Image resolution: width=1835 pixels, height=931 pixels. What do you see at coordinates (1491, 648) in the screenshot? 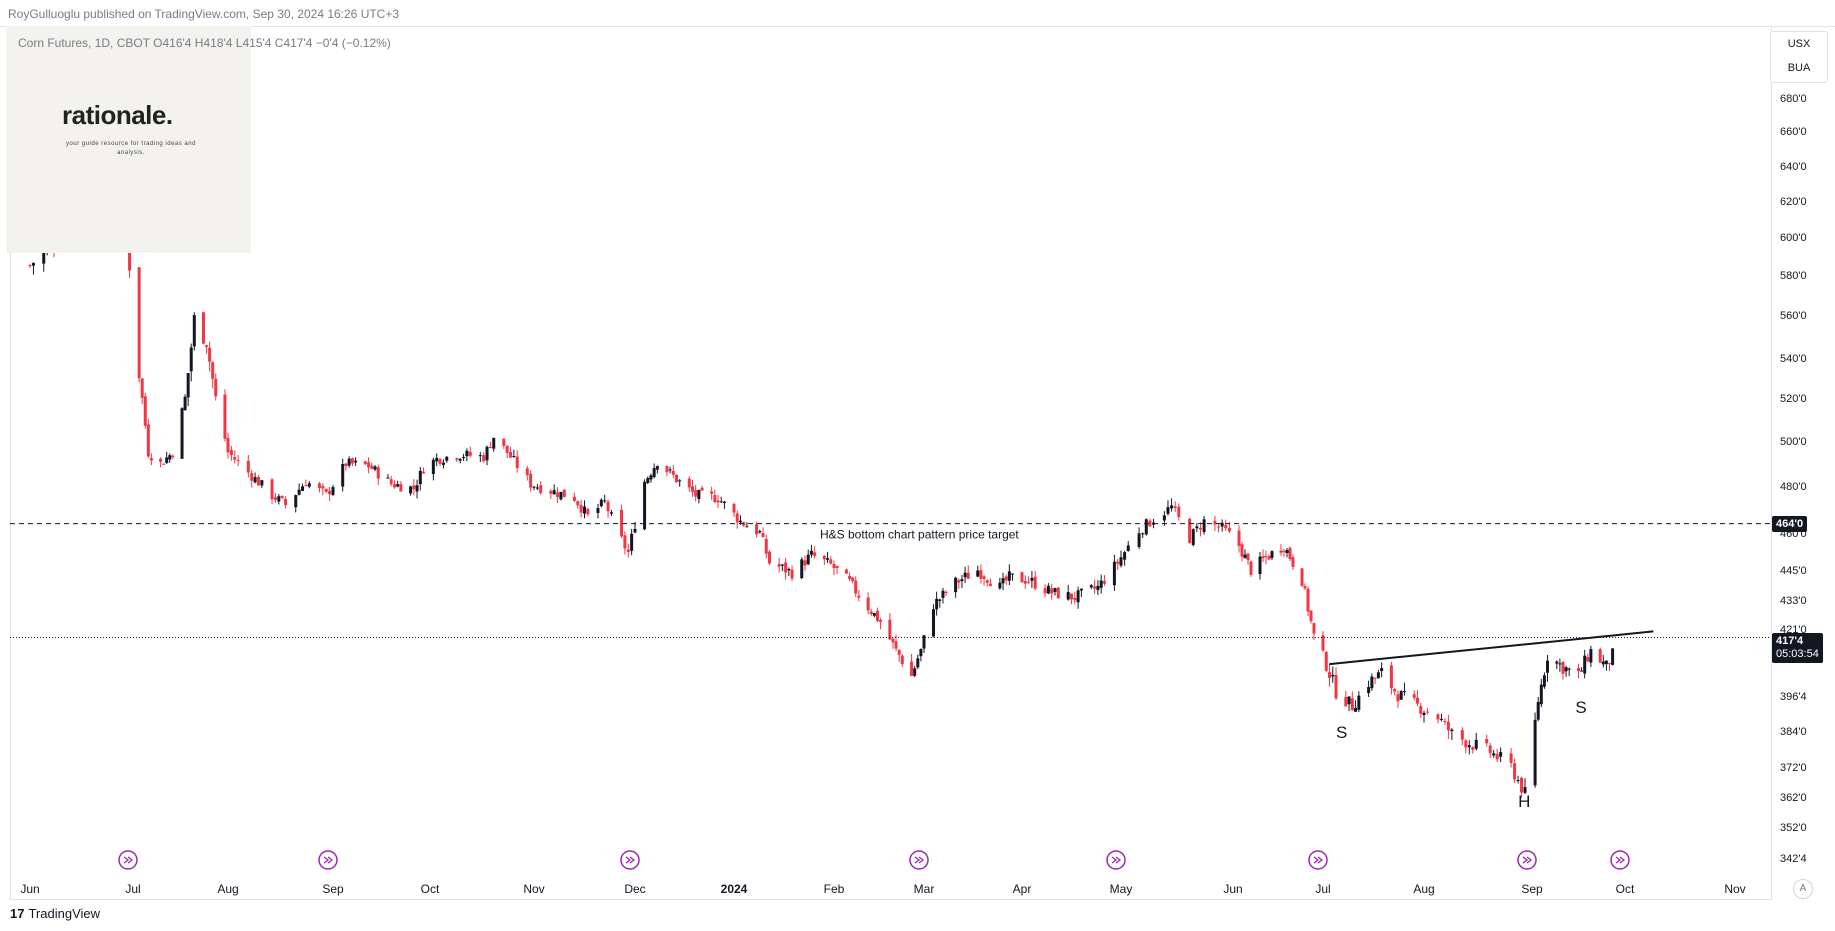
I see `neckline-trendline` at bounding box center [1491, 648].